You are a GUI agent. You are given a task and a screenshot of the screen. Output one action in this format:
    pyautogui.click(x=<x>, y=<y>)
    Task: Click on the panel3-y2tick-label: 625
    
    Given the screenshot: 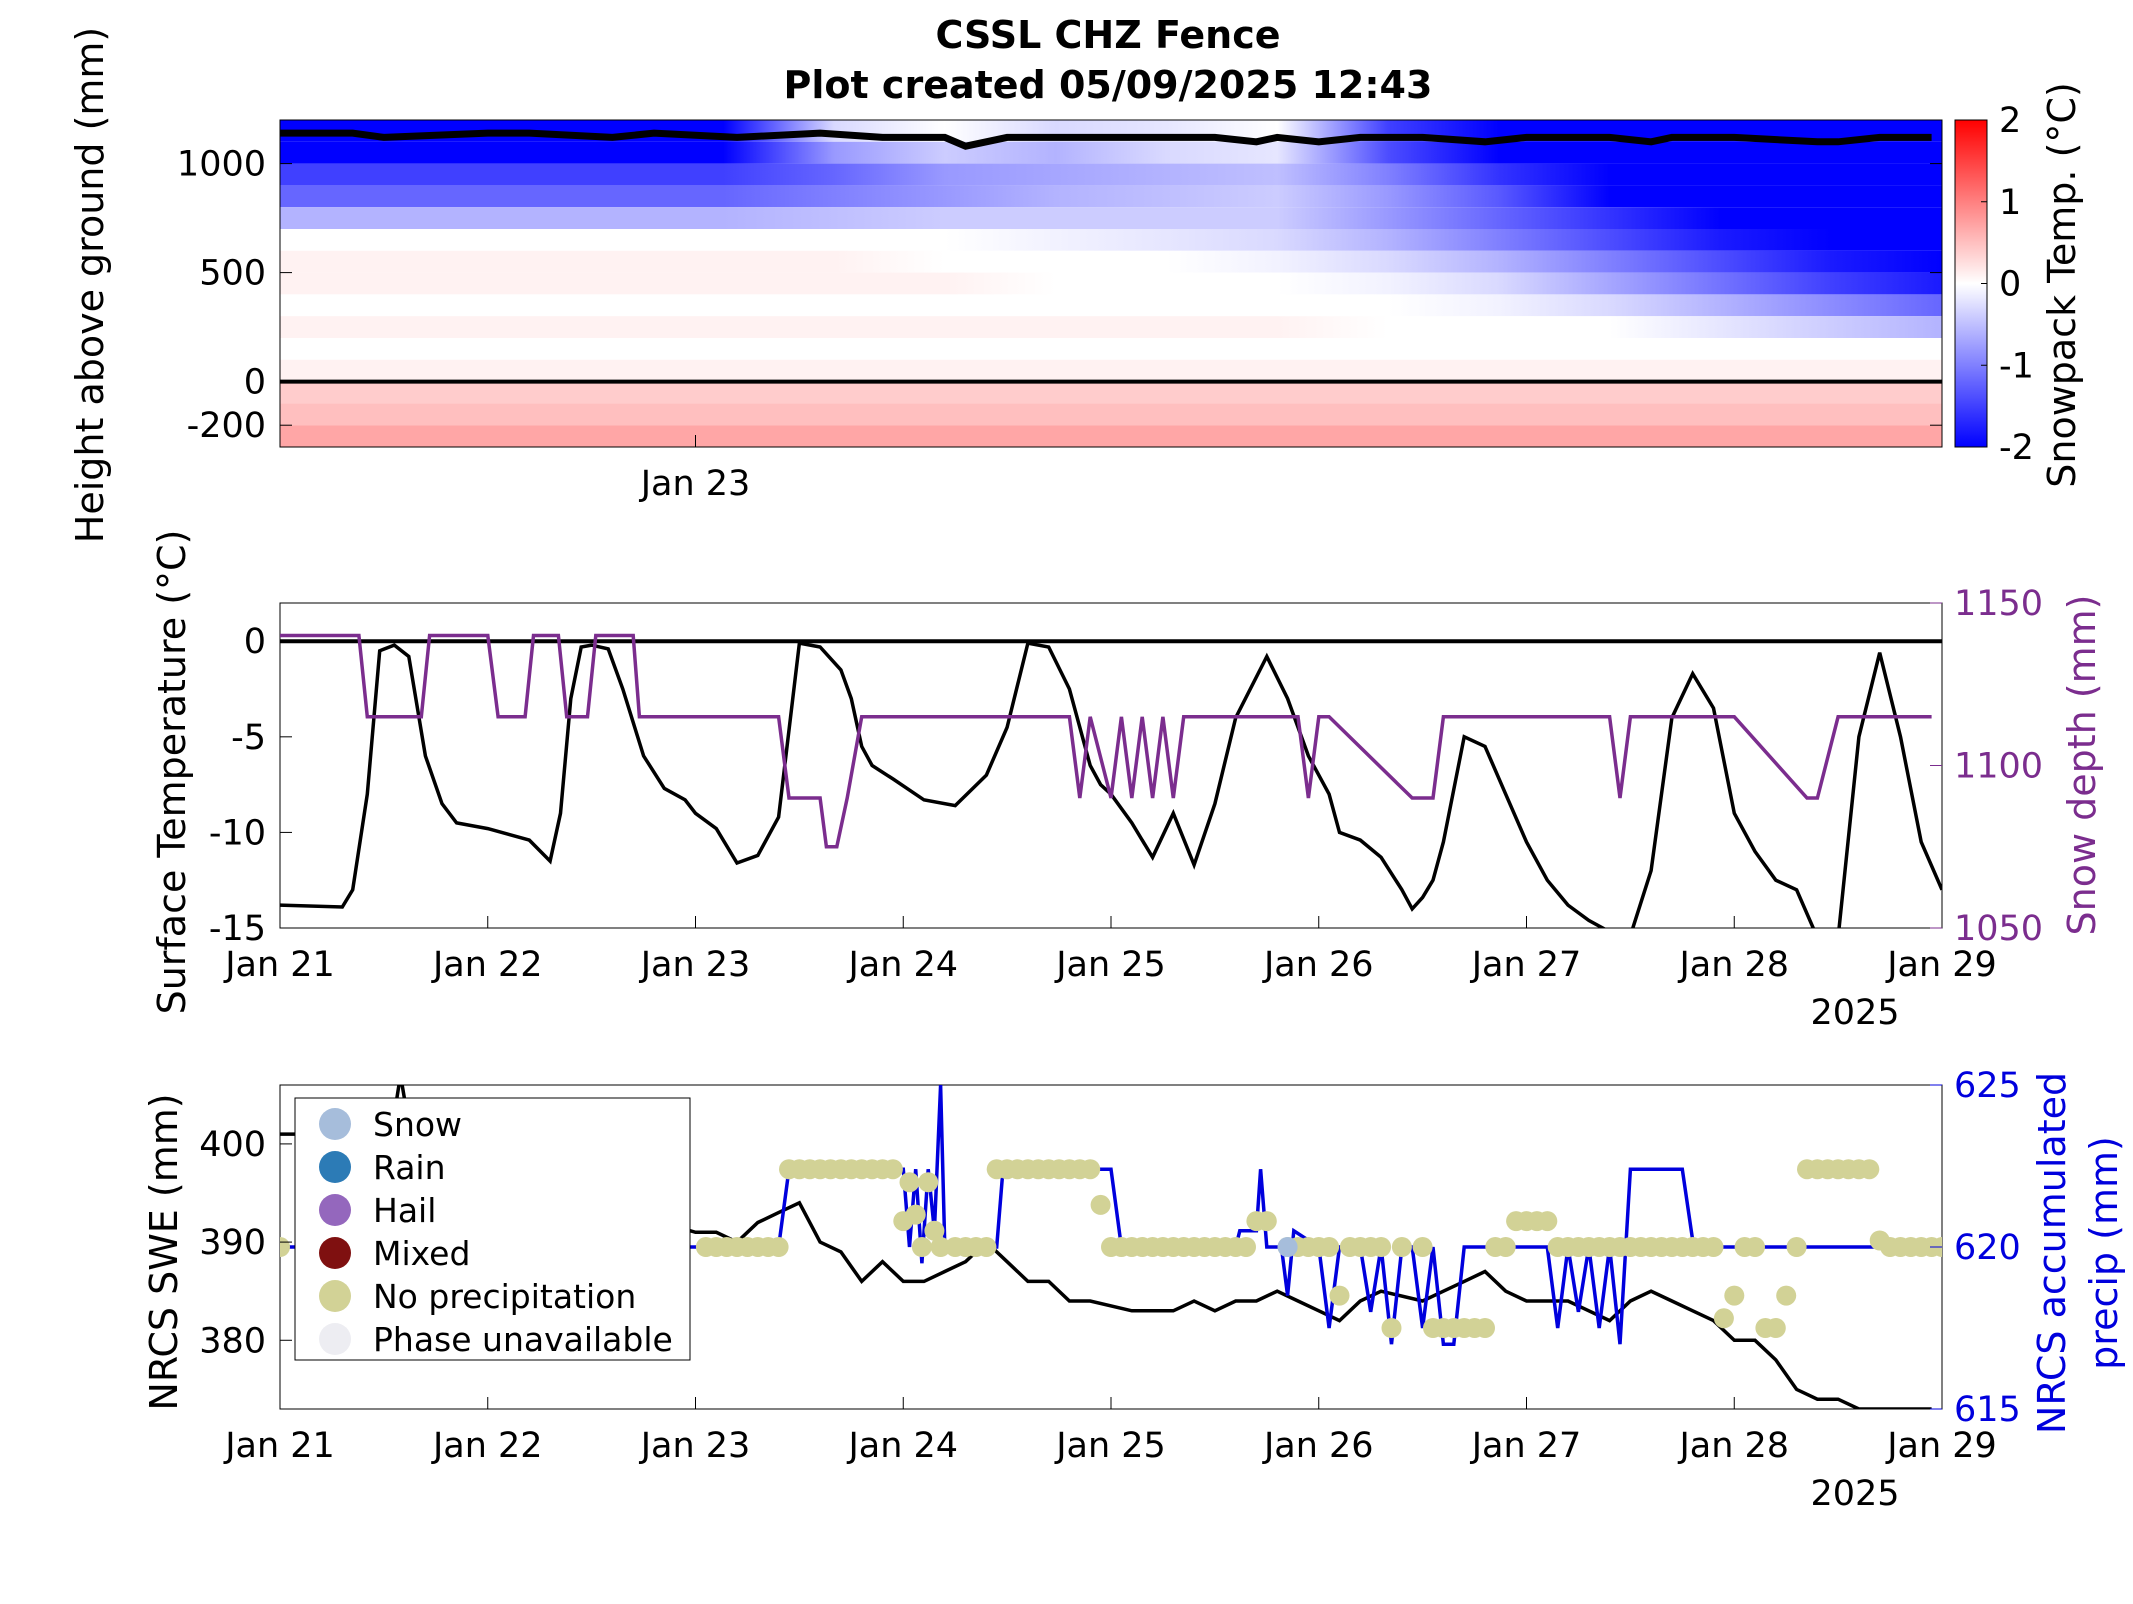 What is the action you would take?
    pyautogui.click(x=1987, y=1086)
    